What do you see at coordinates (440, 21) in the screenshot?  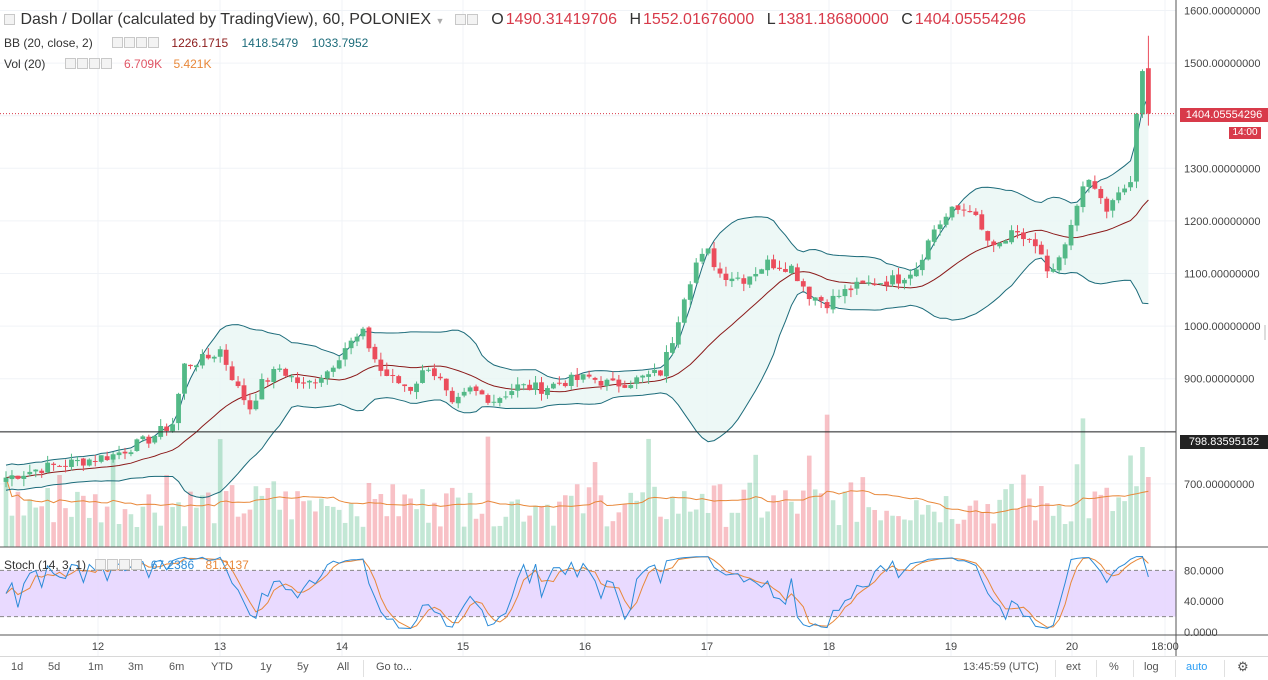 I see `caret-down-icon: ▼` at bounding box center [440, 21].